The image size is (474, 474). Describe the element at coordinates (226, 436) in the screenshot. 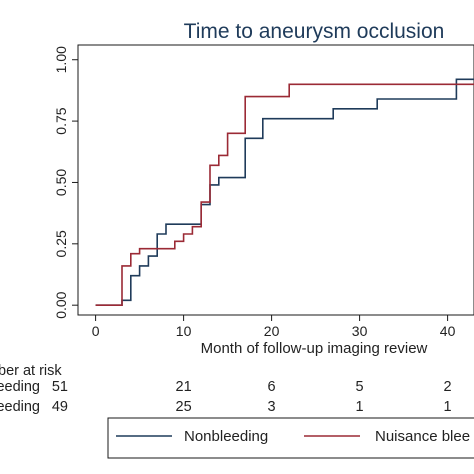

I see `legend-label-nonbleeding: Nonbleeding` at that location.